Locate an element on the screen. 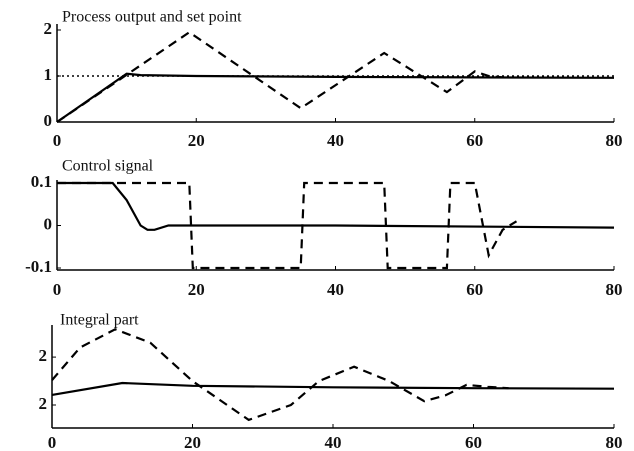 This screenshot has height=451, width=634. y-tick-label: -0.1 is located at coordinates (38, 266).